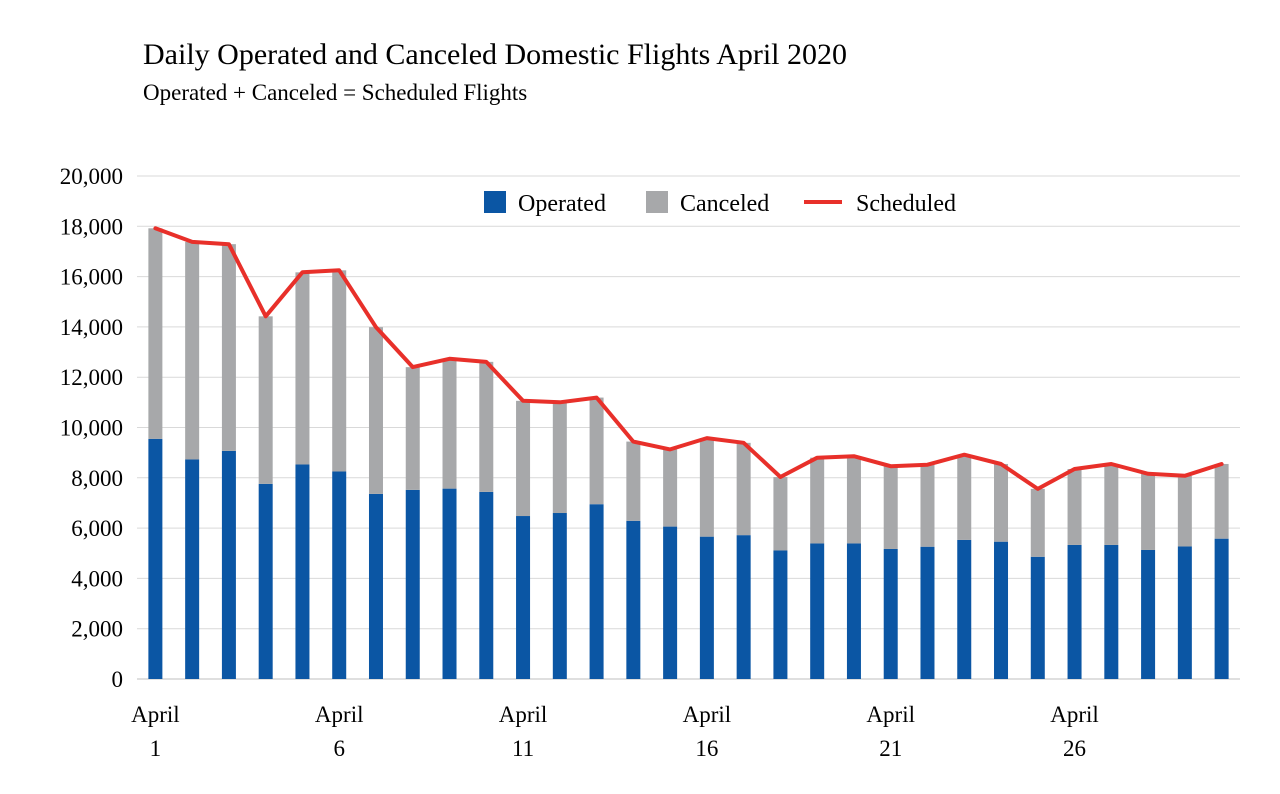 The image size is (1280, 794). I want to click on x-tick-label: April 21, so click(890, 731).